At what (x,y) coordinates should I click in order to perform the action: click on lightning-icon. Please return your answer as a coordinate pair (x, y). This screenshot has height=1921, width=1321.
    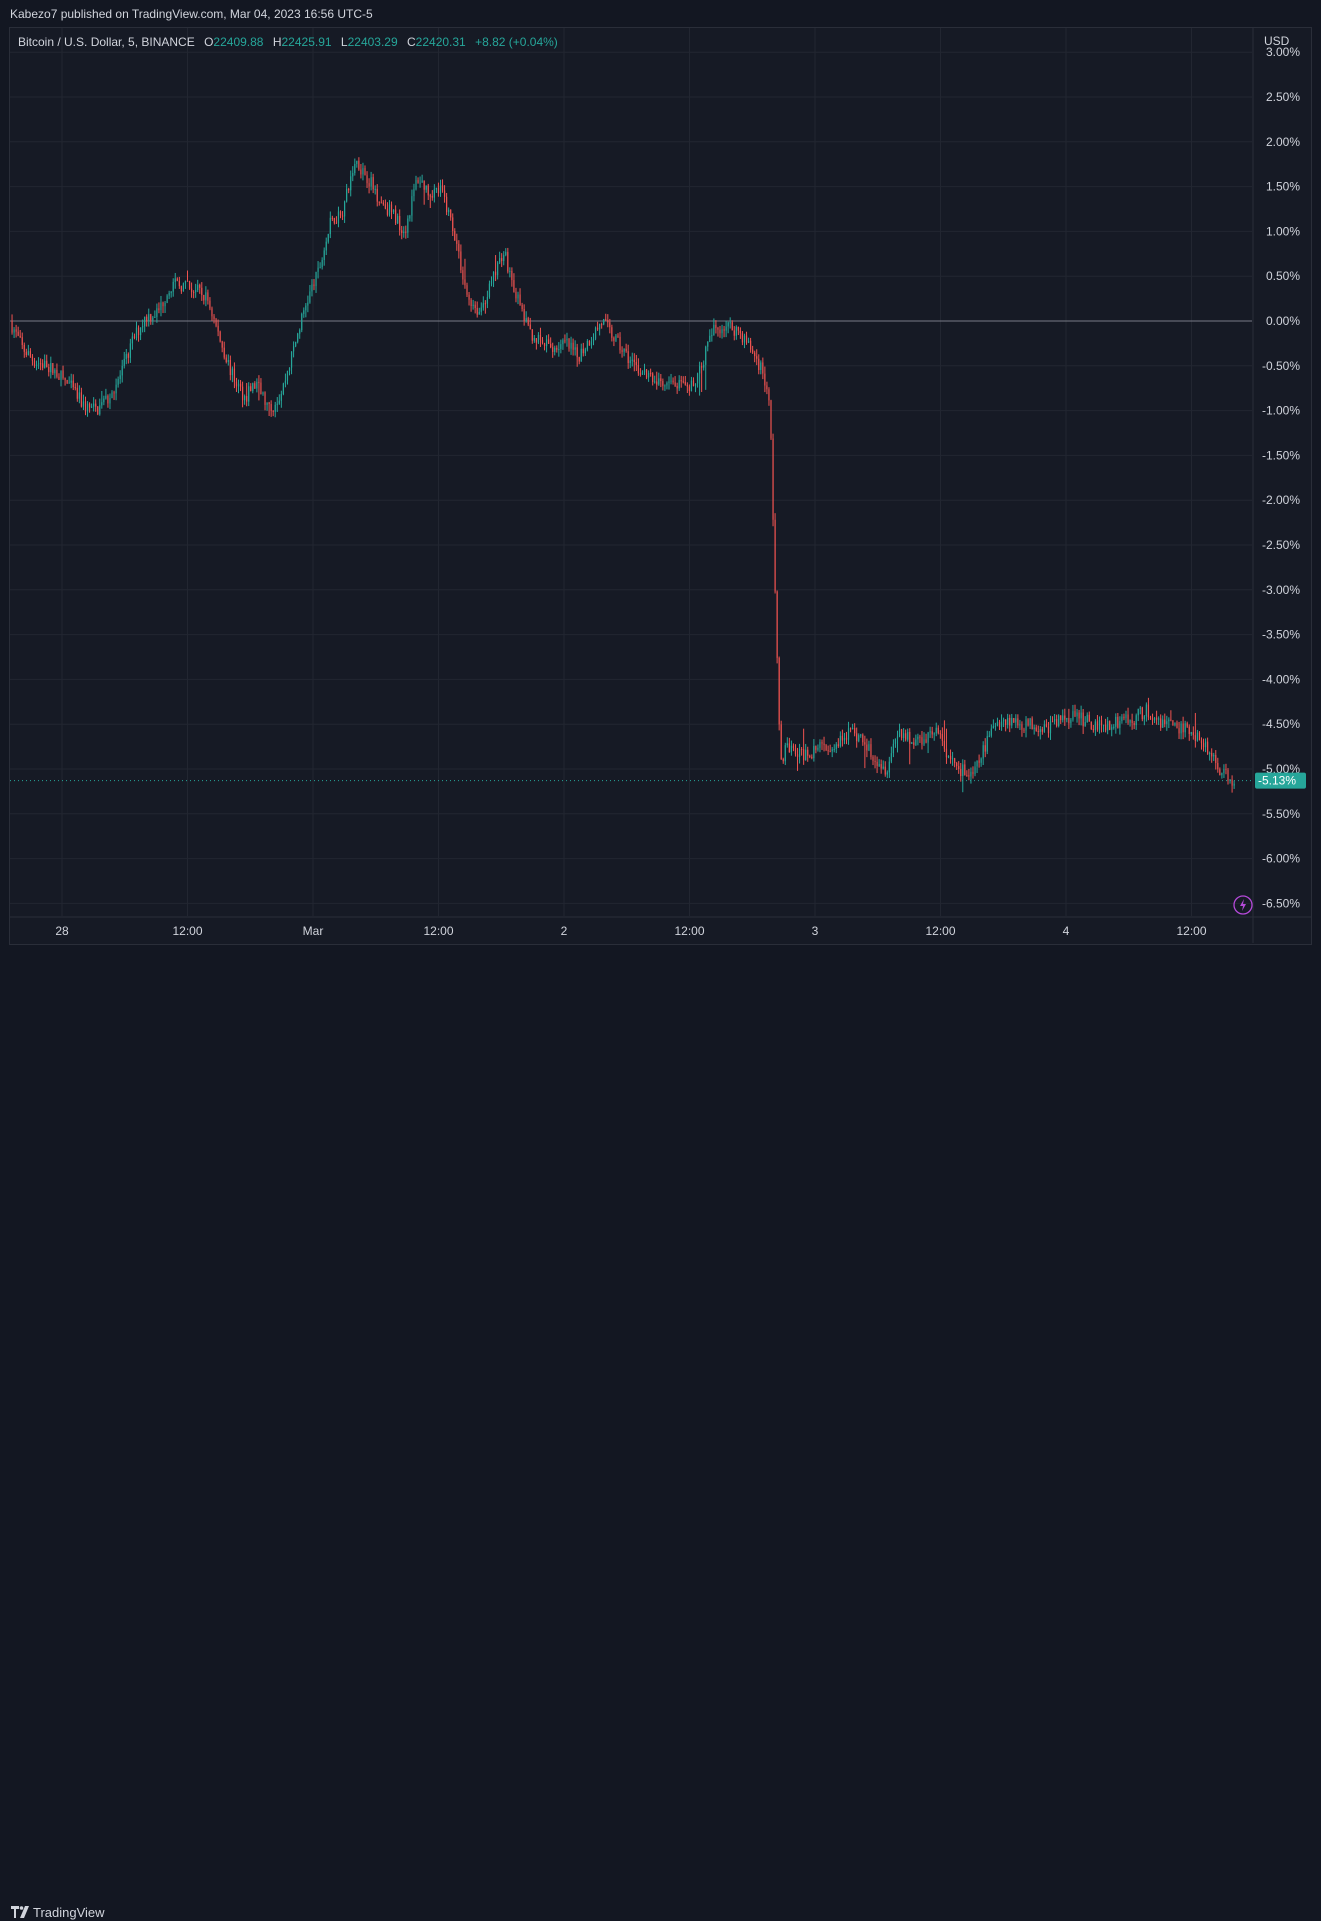
    Looking at the image, I should click on (1243, 905).